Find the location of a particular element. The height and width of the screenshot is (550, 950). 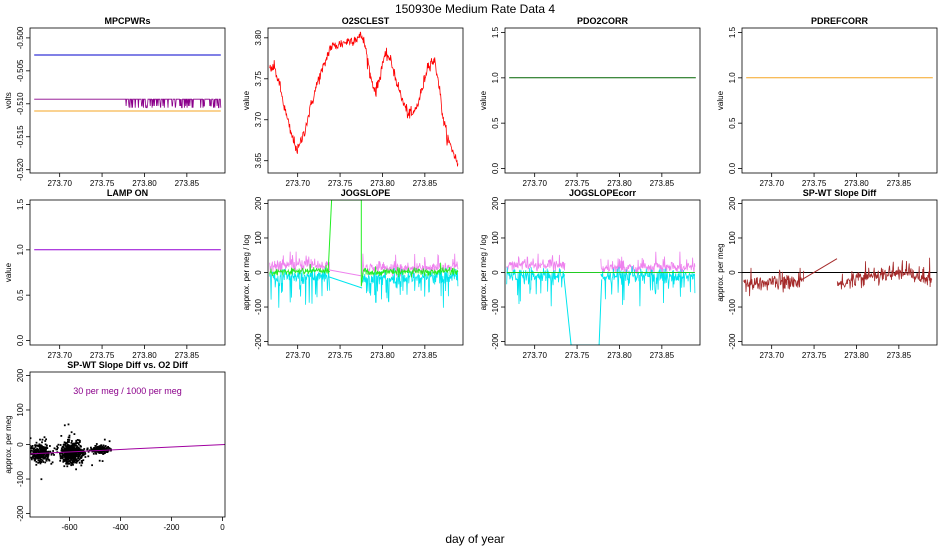

o2sclest-xtick-label: 273.70 is located at coordinates (297, 183).